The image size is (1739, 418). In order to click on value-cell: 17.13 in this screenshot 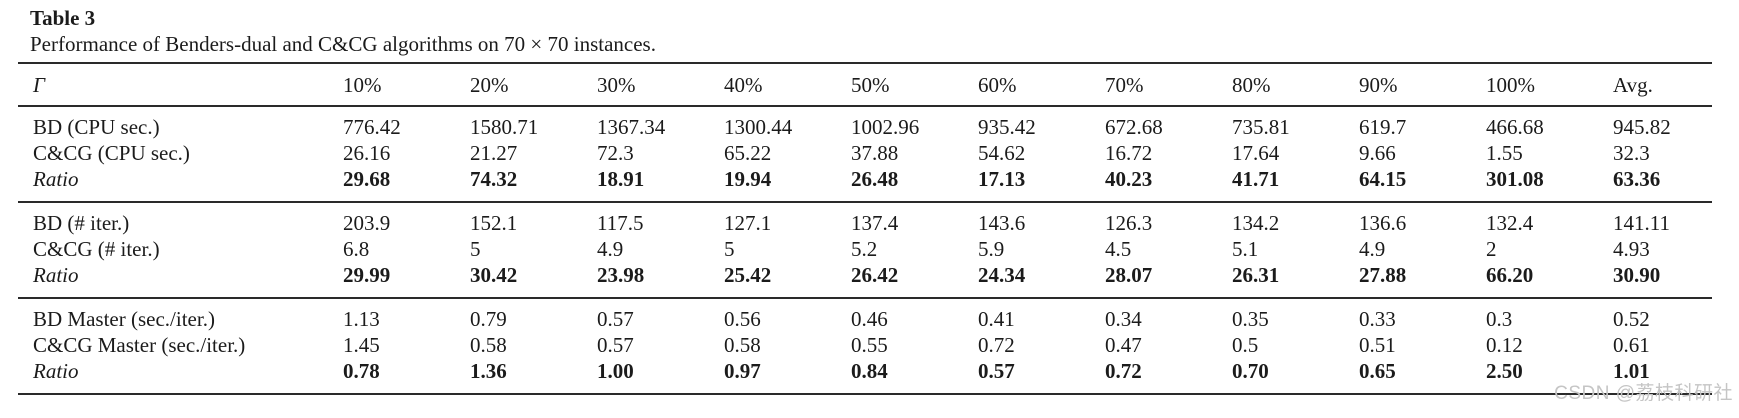, I will do `click(1002, 179)`.